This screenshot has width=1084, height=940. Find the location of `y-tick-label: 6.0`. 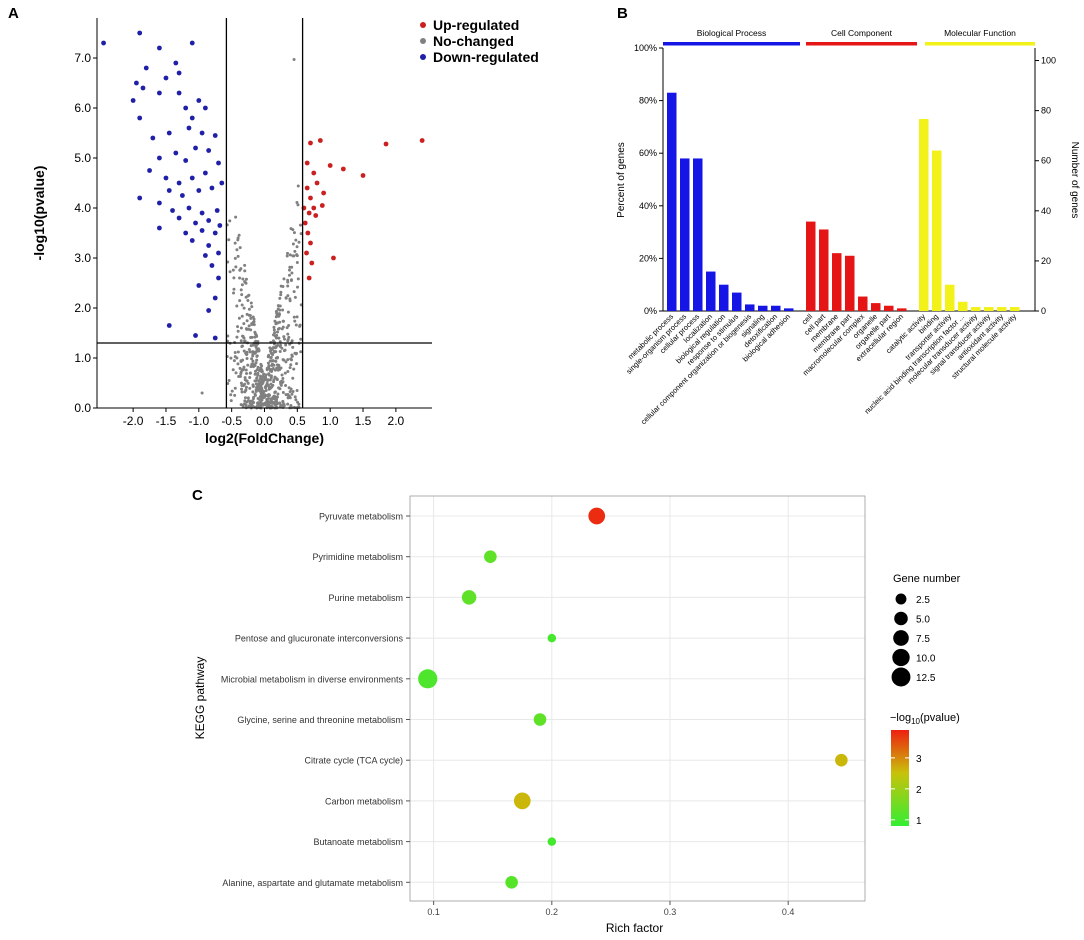

y-tick-label: 6.0 is located at coordinates (82, 108).